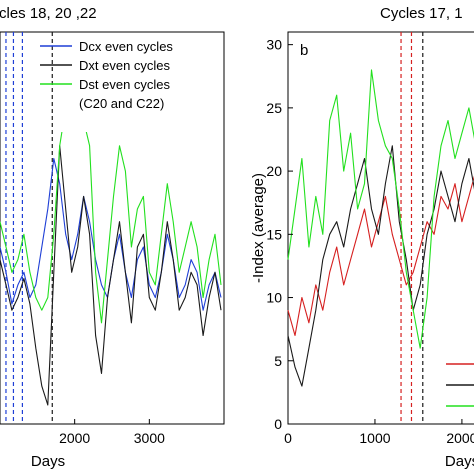 Image resolution: width=474 pixels, height=474 pixels. What do you see at coordinates (126, 46) in the screenshot?
I see `legend-label-dcx: Dcx even cycles` at bounding box center [126, 46].